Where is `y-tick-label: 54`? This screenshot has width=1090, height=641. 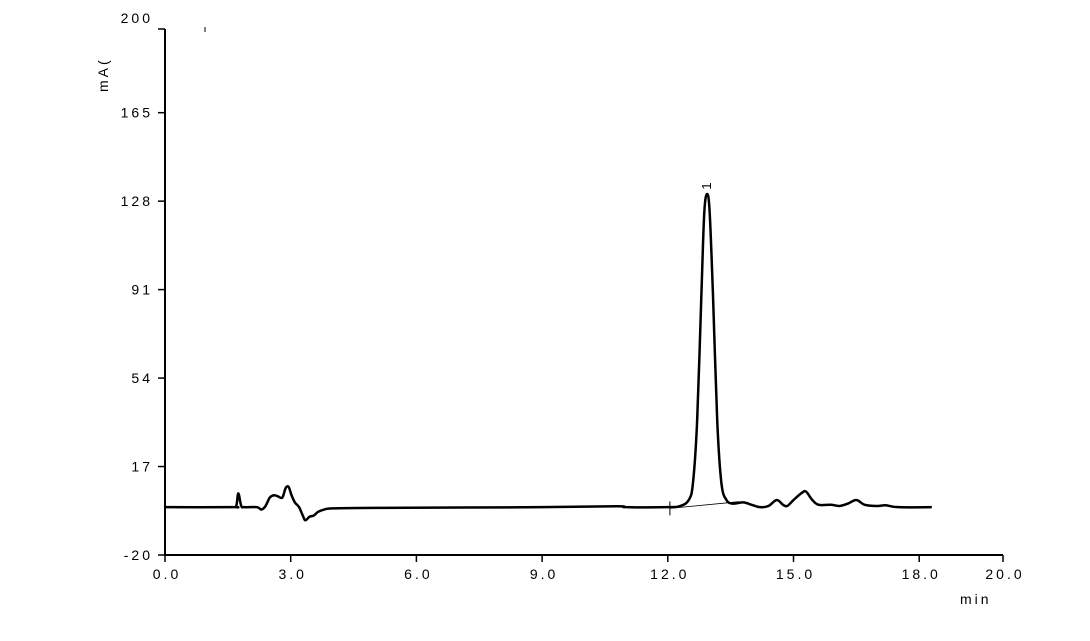 y-tick-label: 54 is located at coordinates (142, 378).